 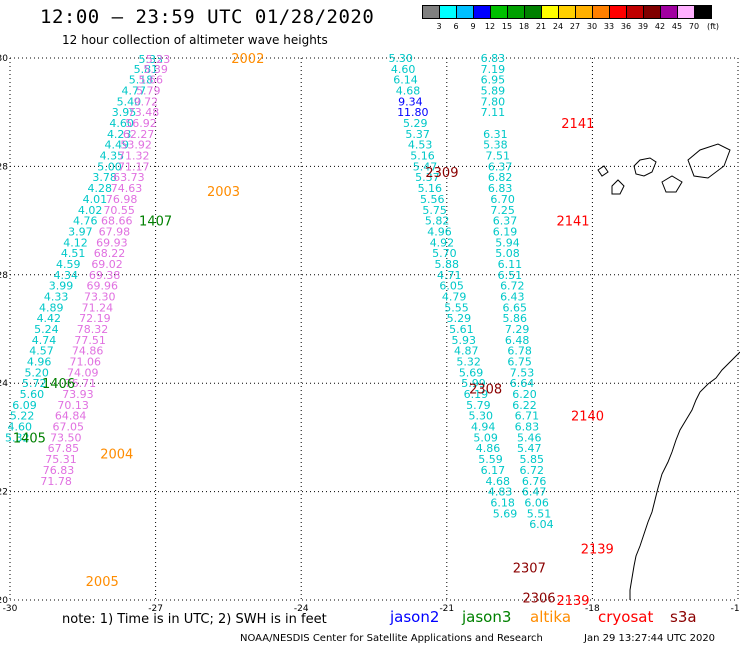 What do you see at coordinates (534, 492) in the screenshot?
I see `swh-value: 6.47` at bounding box center [534, 492].